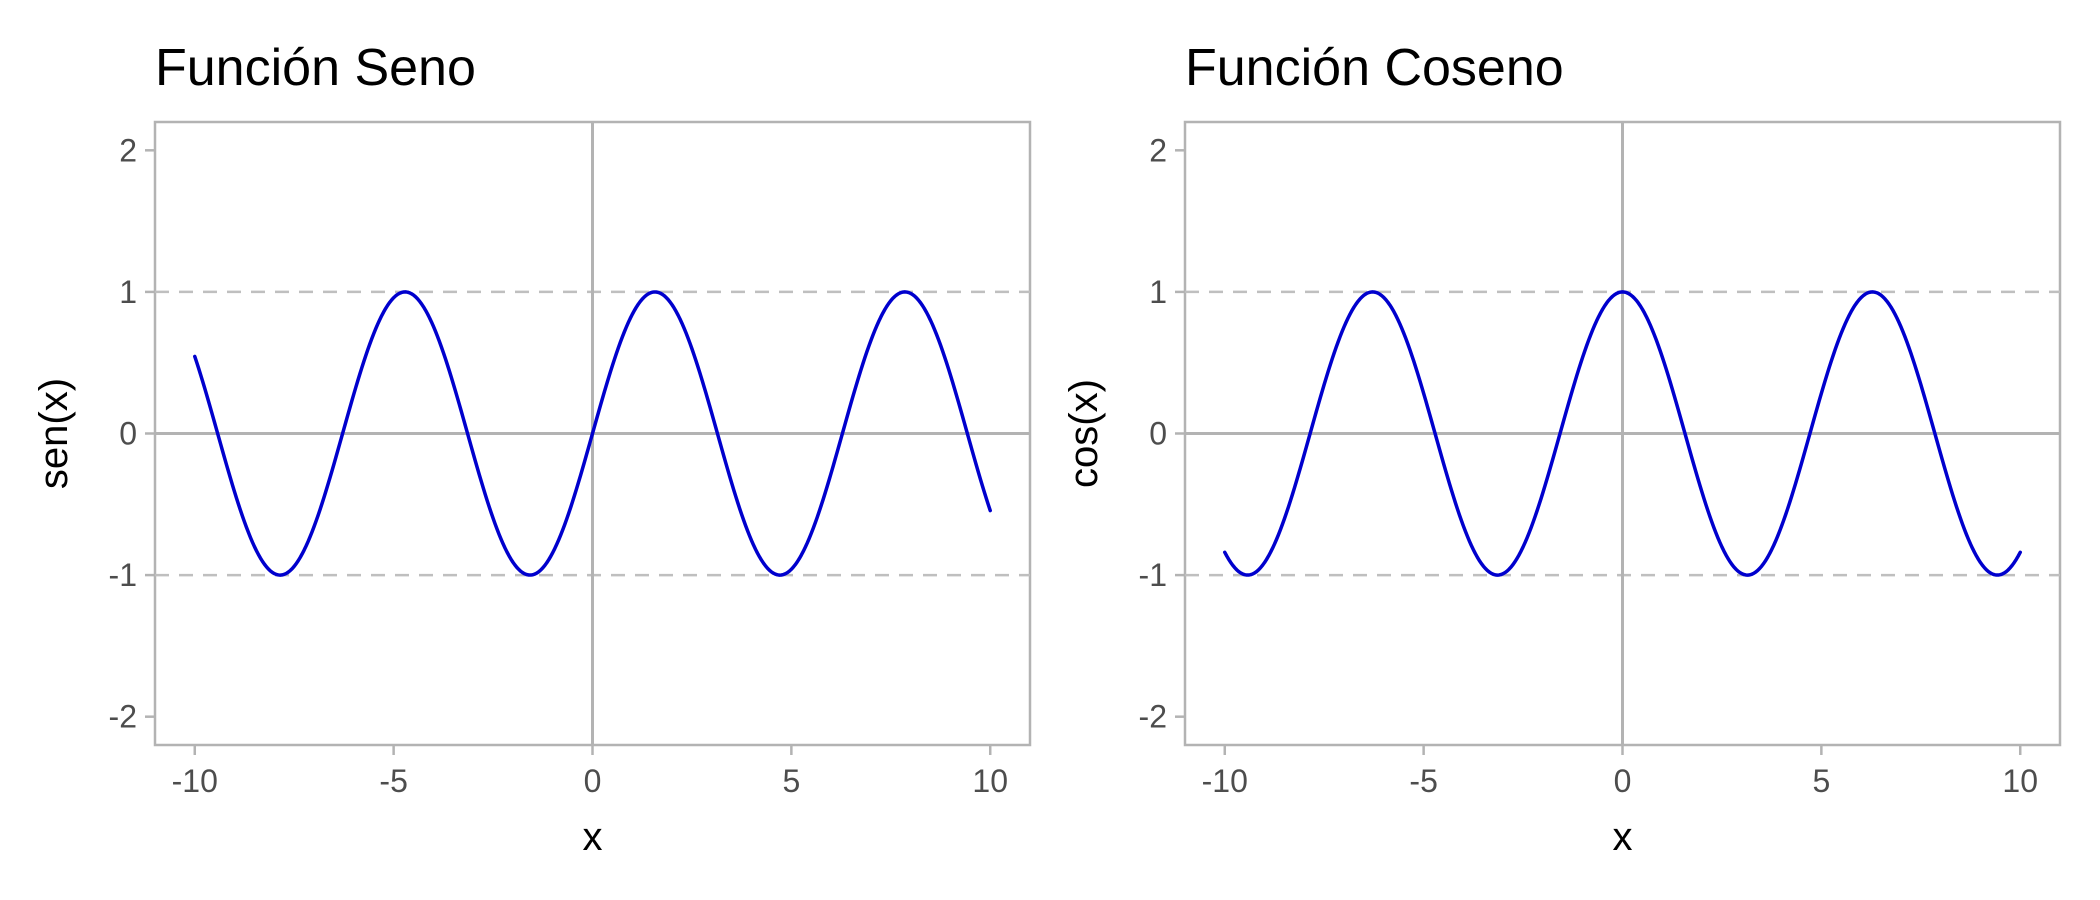 The image size is (2100, 900). I want to click on chart-title: Función Seno, so click(315, 68).